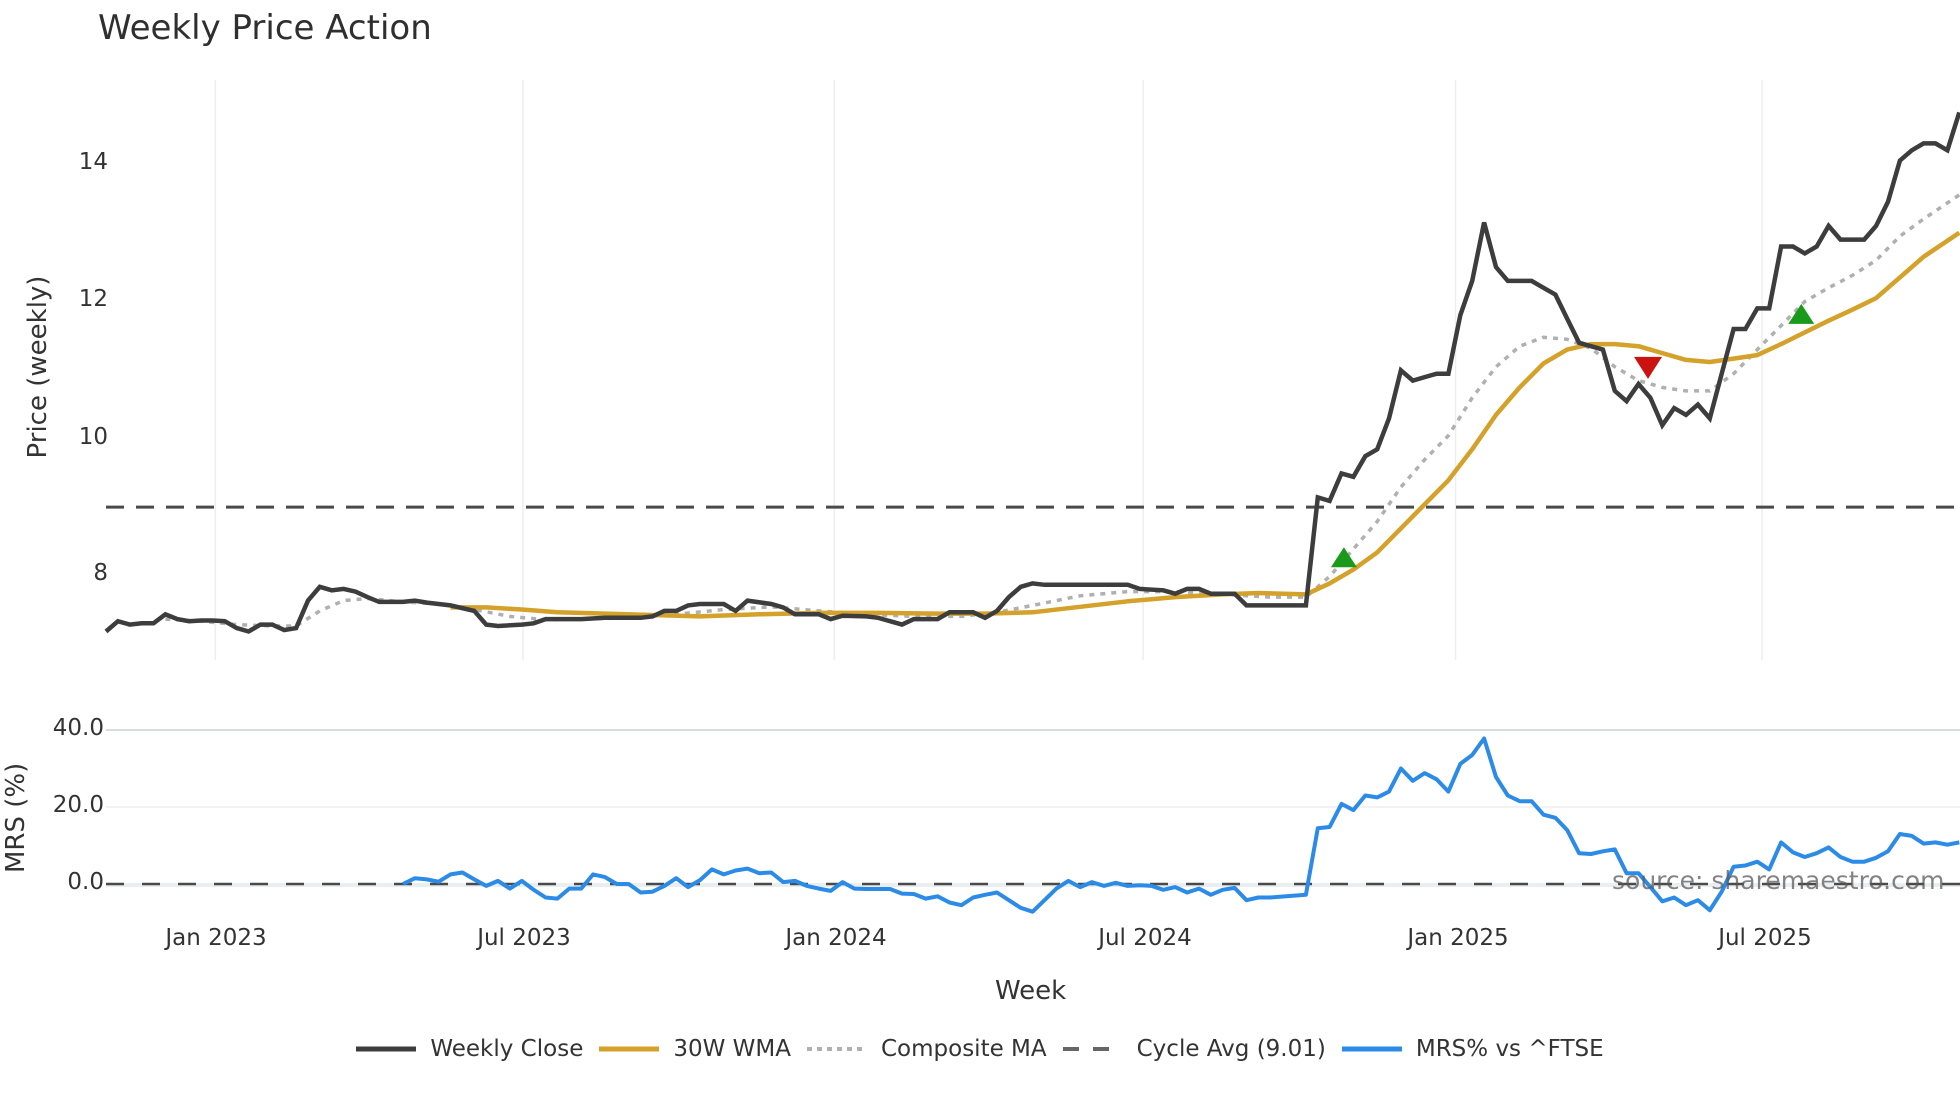 This screenshot has width=1960, height=1102. I want to click on price-tick-10: 10, so click(93, 437).